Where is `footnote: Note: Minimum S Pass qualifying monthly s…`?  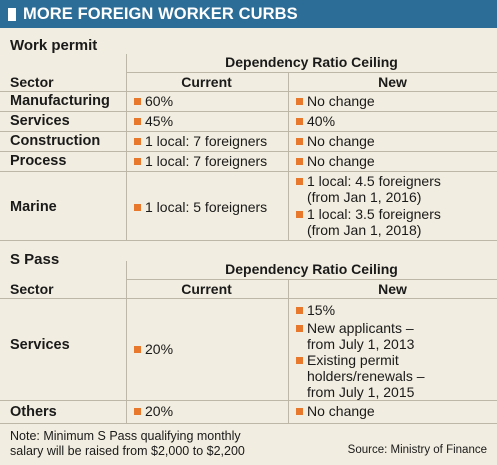
footnote: Note: Minimum S Pass qualifying monthly s… is located at coordinates (127, 443).